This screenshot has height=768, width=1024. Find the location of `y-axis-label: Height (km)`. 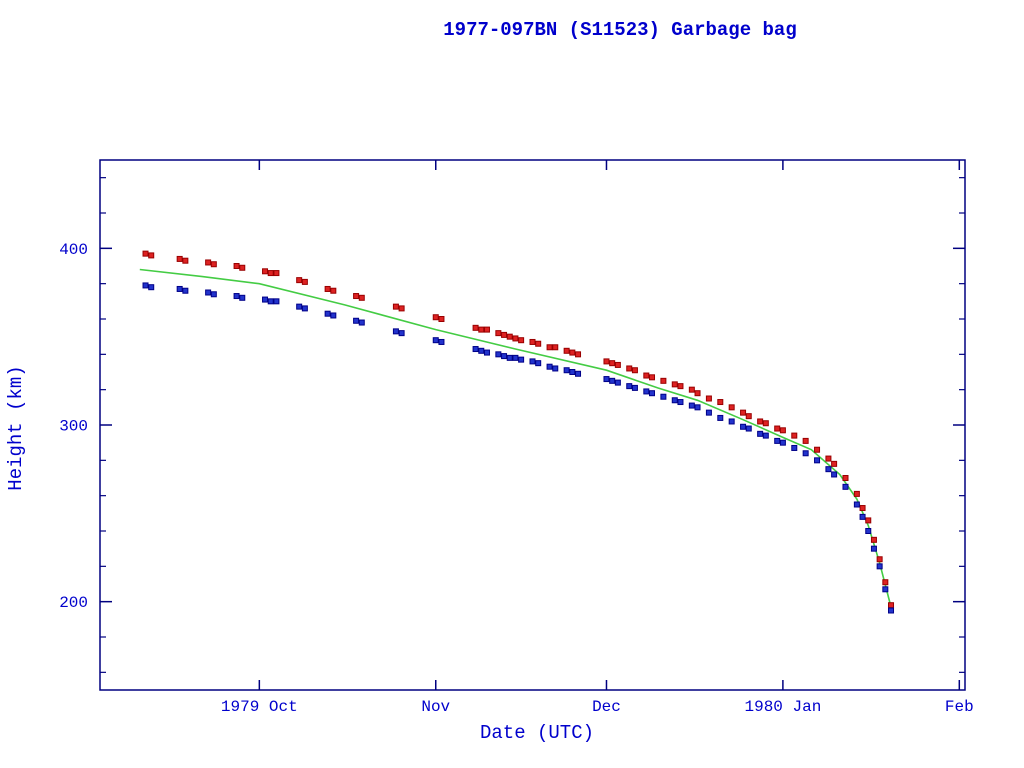

y-axis-label: Height (km) is located at coordinates (16, 428).